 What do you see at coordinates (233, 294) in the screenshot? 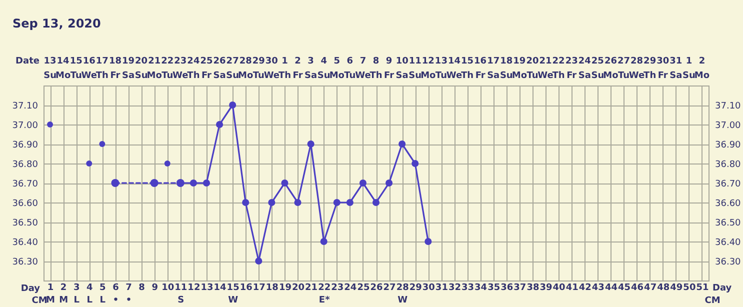
I see `x-tick-label: 15 W` at bounding box center [233, 294].